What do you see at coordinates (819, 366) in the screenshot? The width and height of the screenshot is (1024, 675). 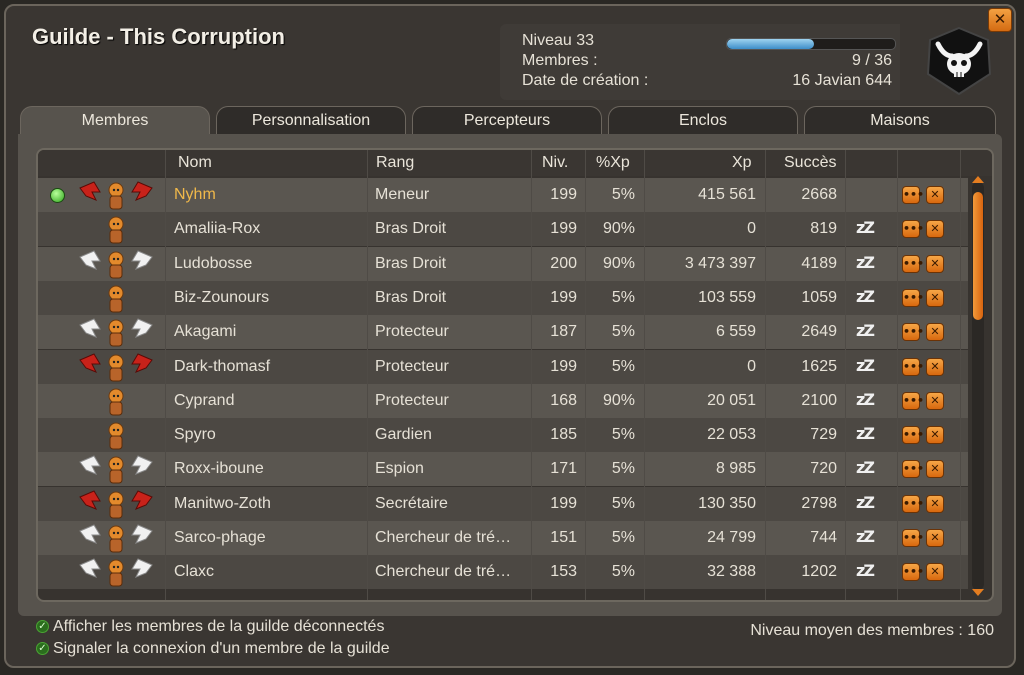 I see `member-success: 1625` at bounding box center [819, 366].